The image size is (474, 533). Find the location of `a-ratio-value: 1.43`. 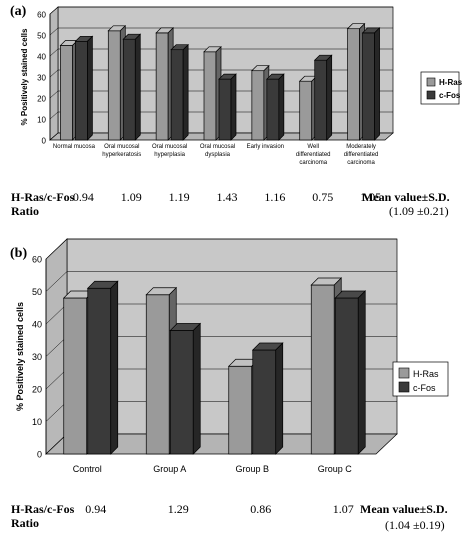

a-ratio-value: 1.43 is located at coordinates (227, 197).